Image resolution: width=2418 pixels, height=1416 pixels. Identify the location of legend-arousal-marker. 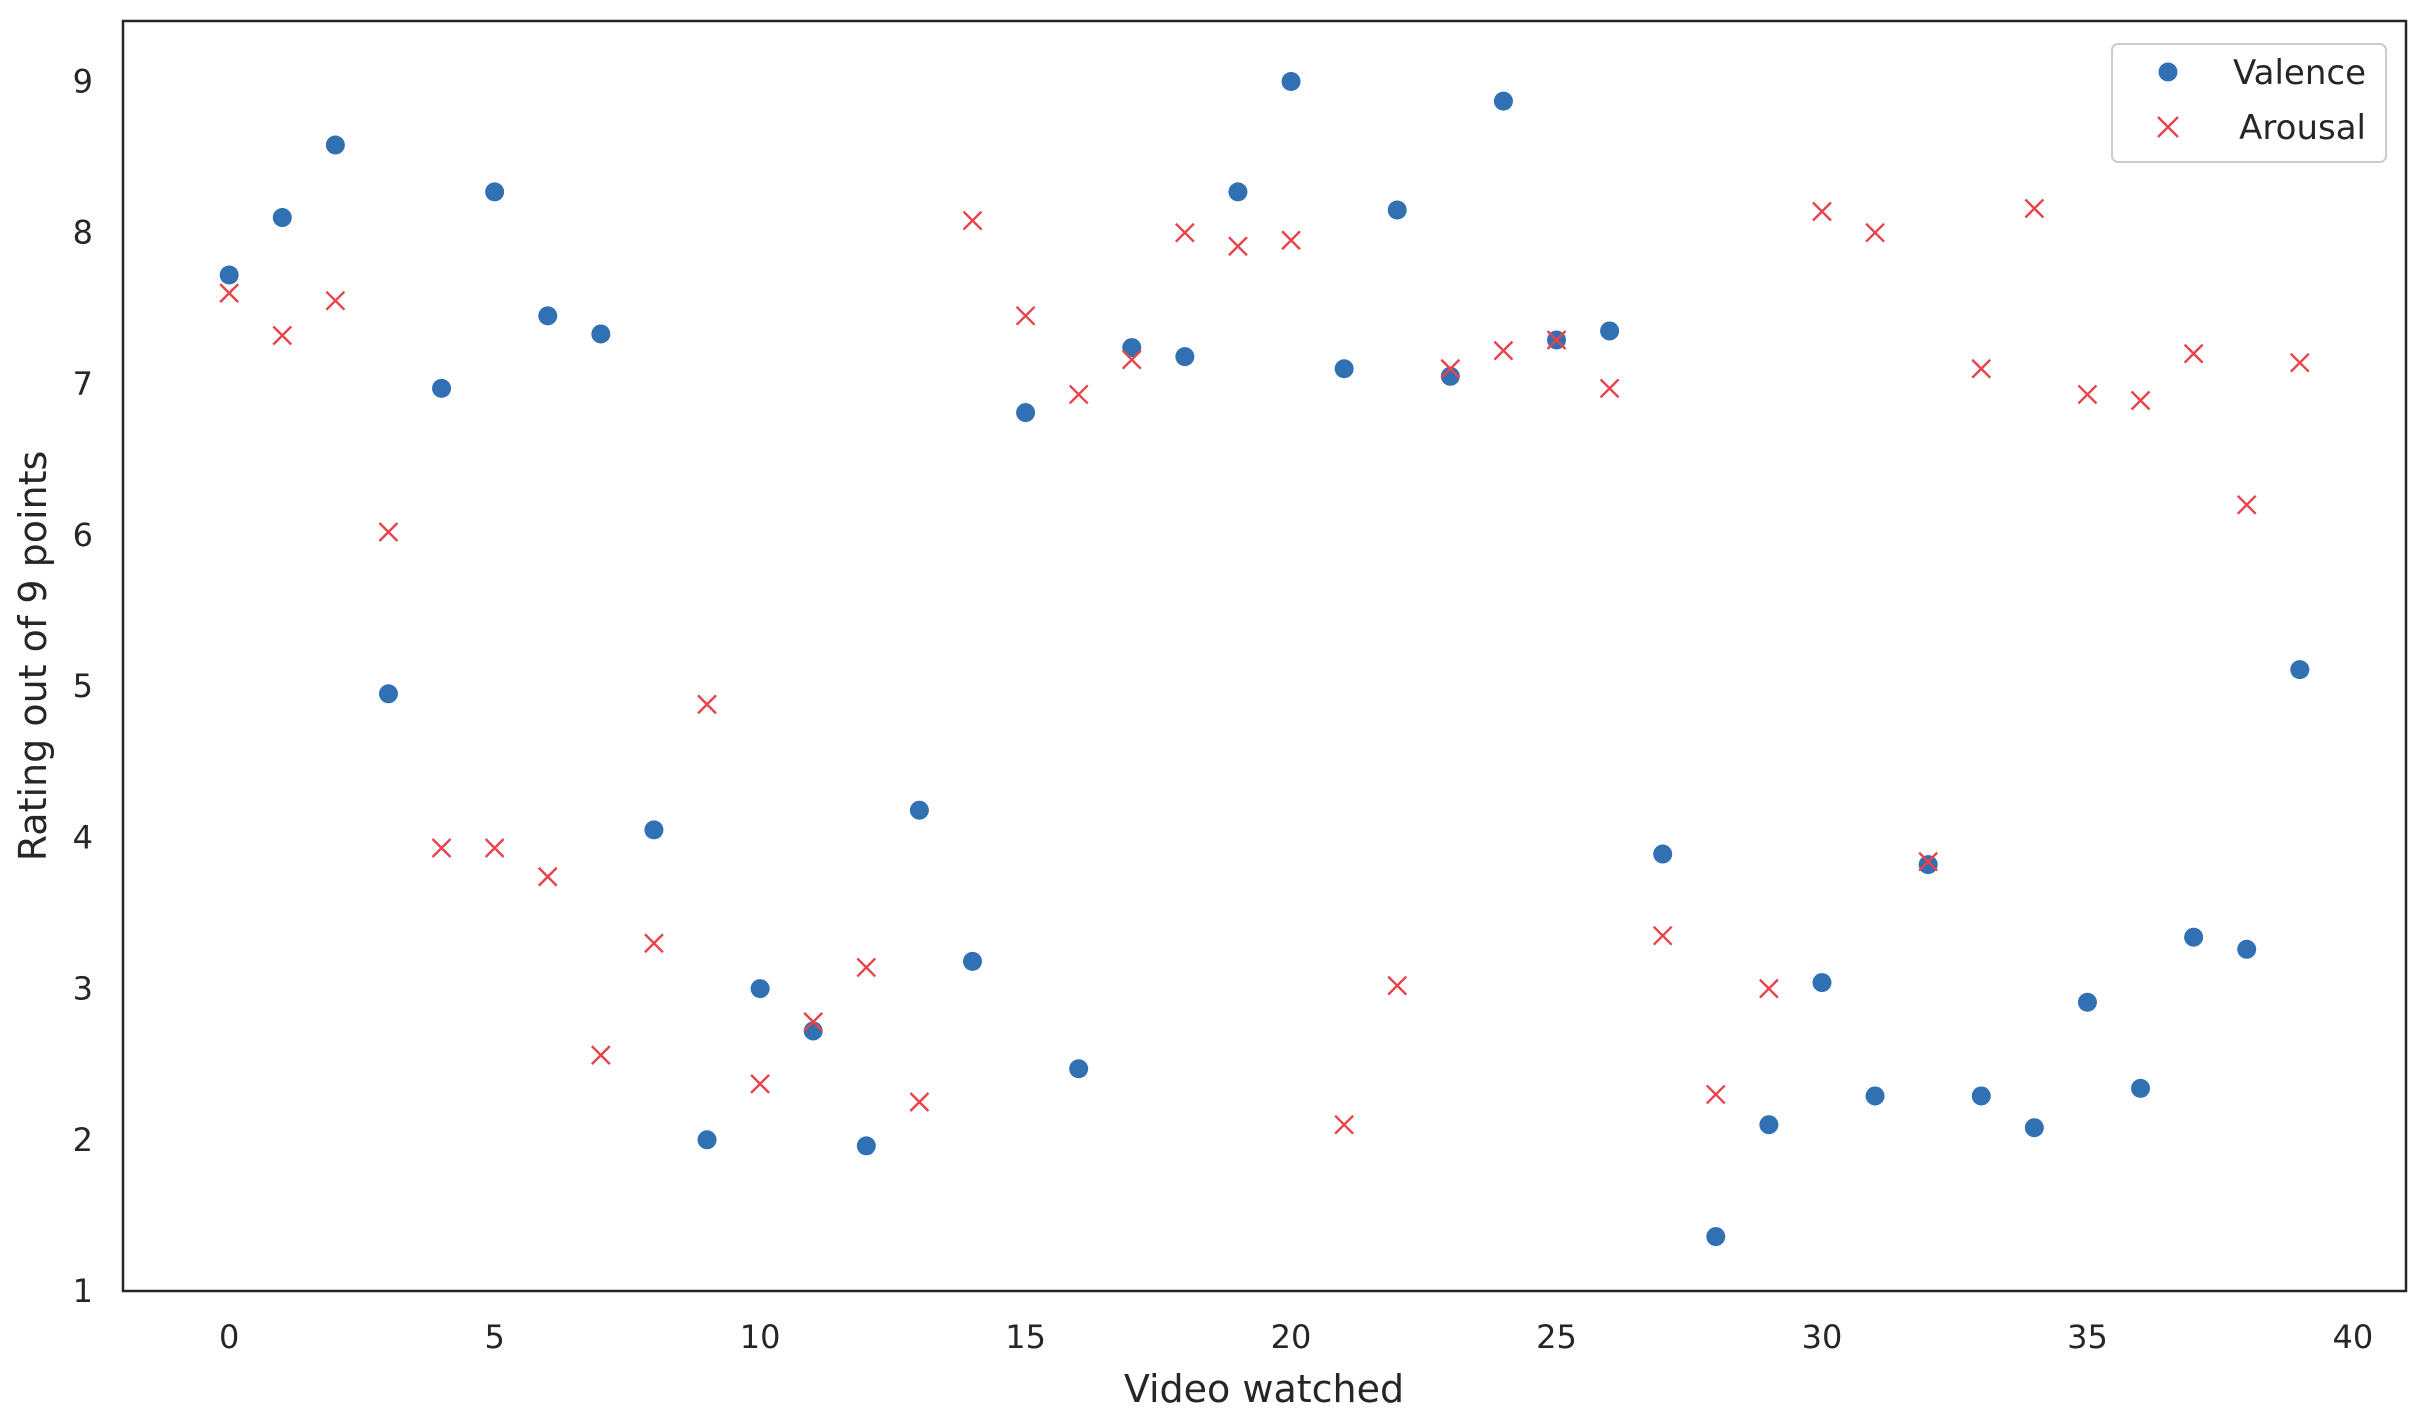
(2168, 127).